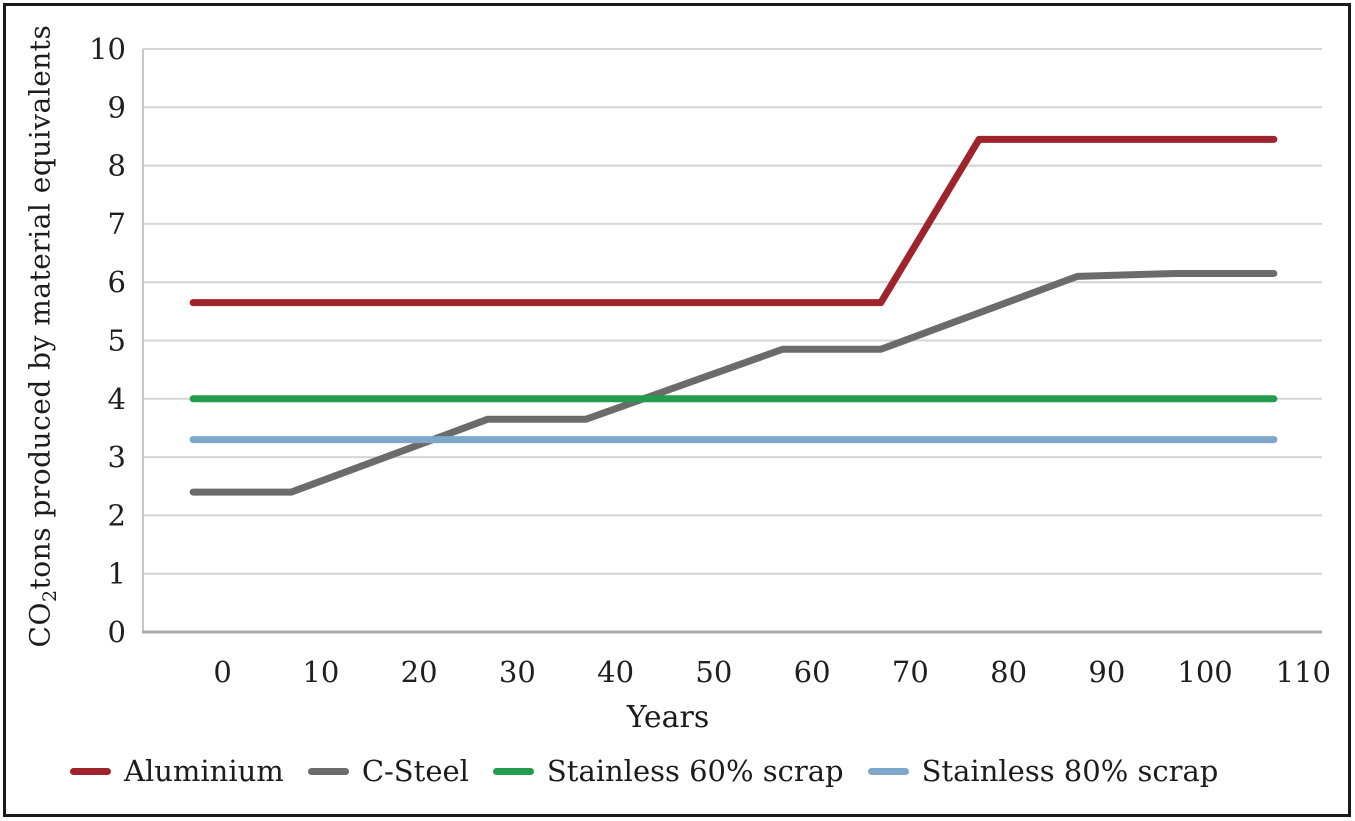 This screenshot has height=821, width=1355. Describe the element at coordinates (1106, 672) in the screenshot. I see `x-tick-label: 90` at that location.